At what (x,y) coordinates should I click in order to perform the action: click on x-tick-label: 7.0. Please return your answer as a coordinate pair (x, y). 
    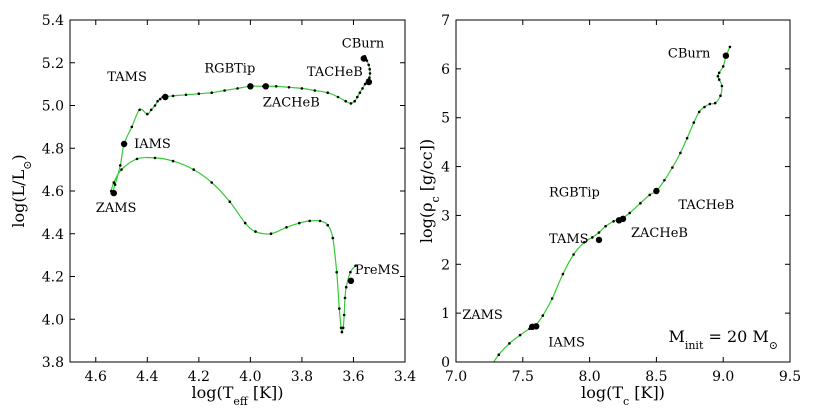
    Looking at the image, I should click on (456, 377).